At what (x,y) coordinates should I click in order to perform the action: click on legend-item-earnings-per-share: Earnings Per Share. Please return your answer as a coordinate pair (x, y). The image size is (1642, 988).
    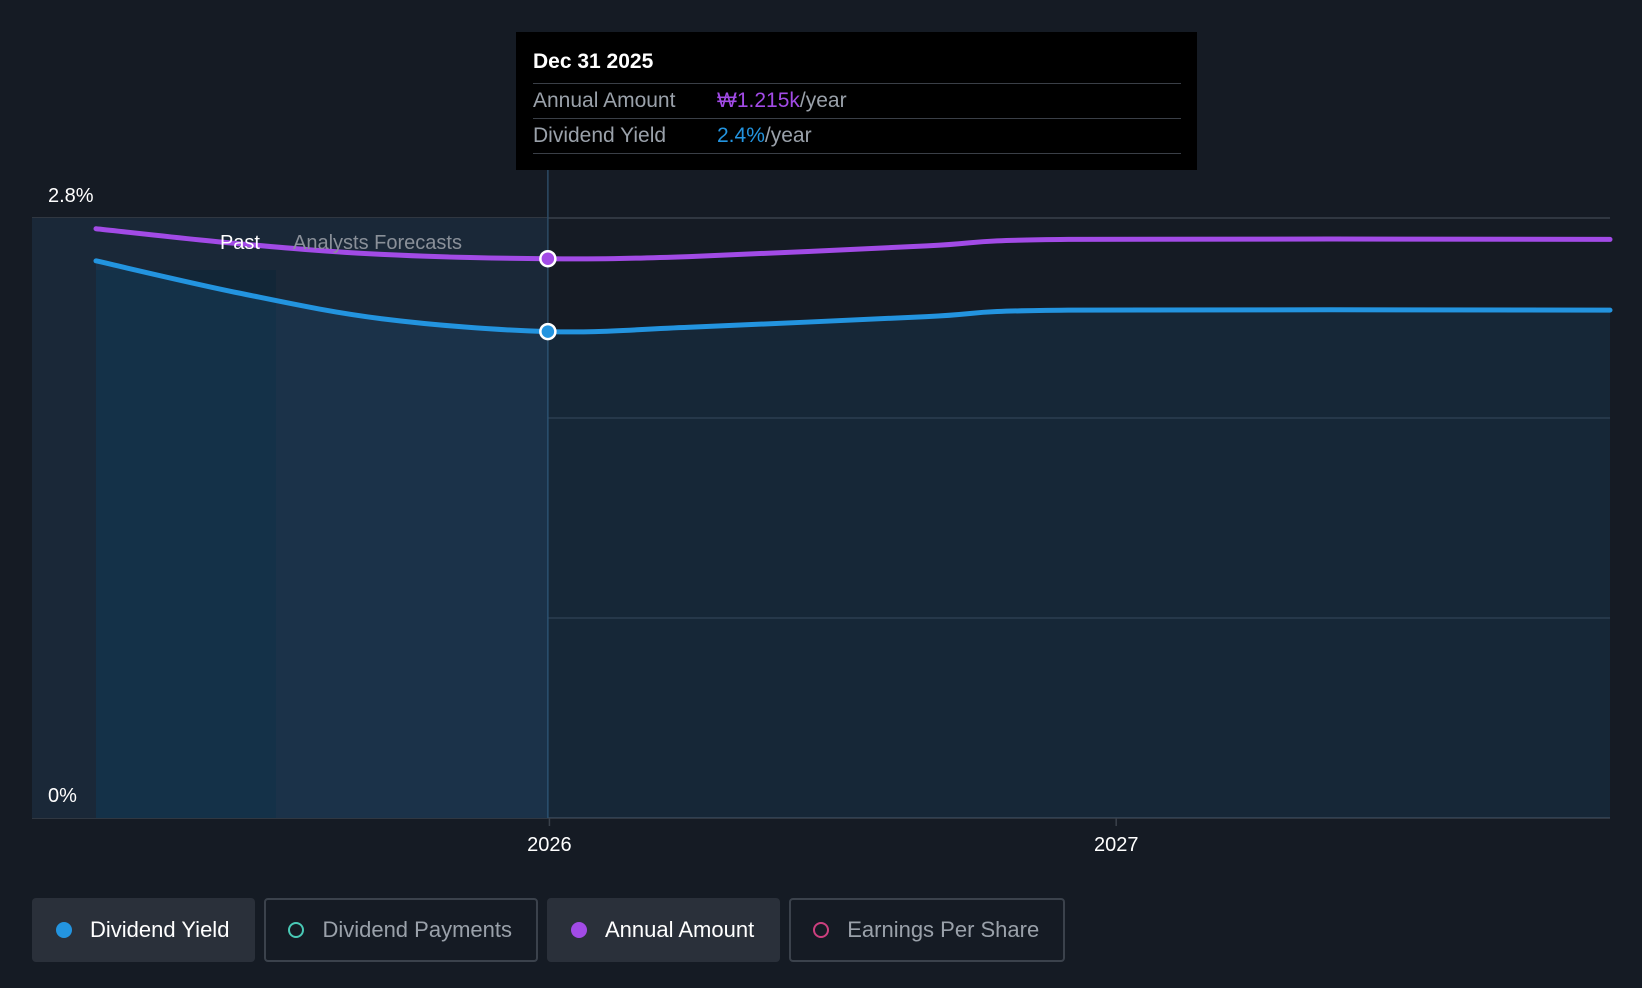
    Looking at the image, I should click on (927, 930).